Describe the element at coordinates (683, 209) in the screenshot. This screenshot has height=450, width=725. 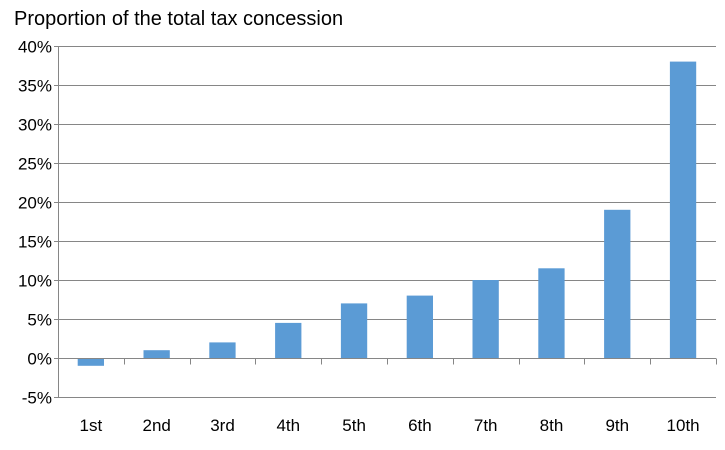
I see `bar-10th` at that location.